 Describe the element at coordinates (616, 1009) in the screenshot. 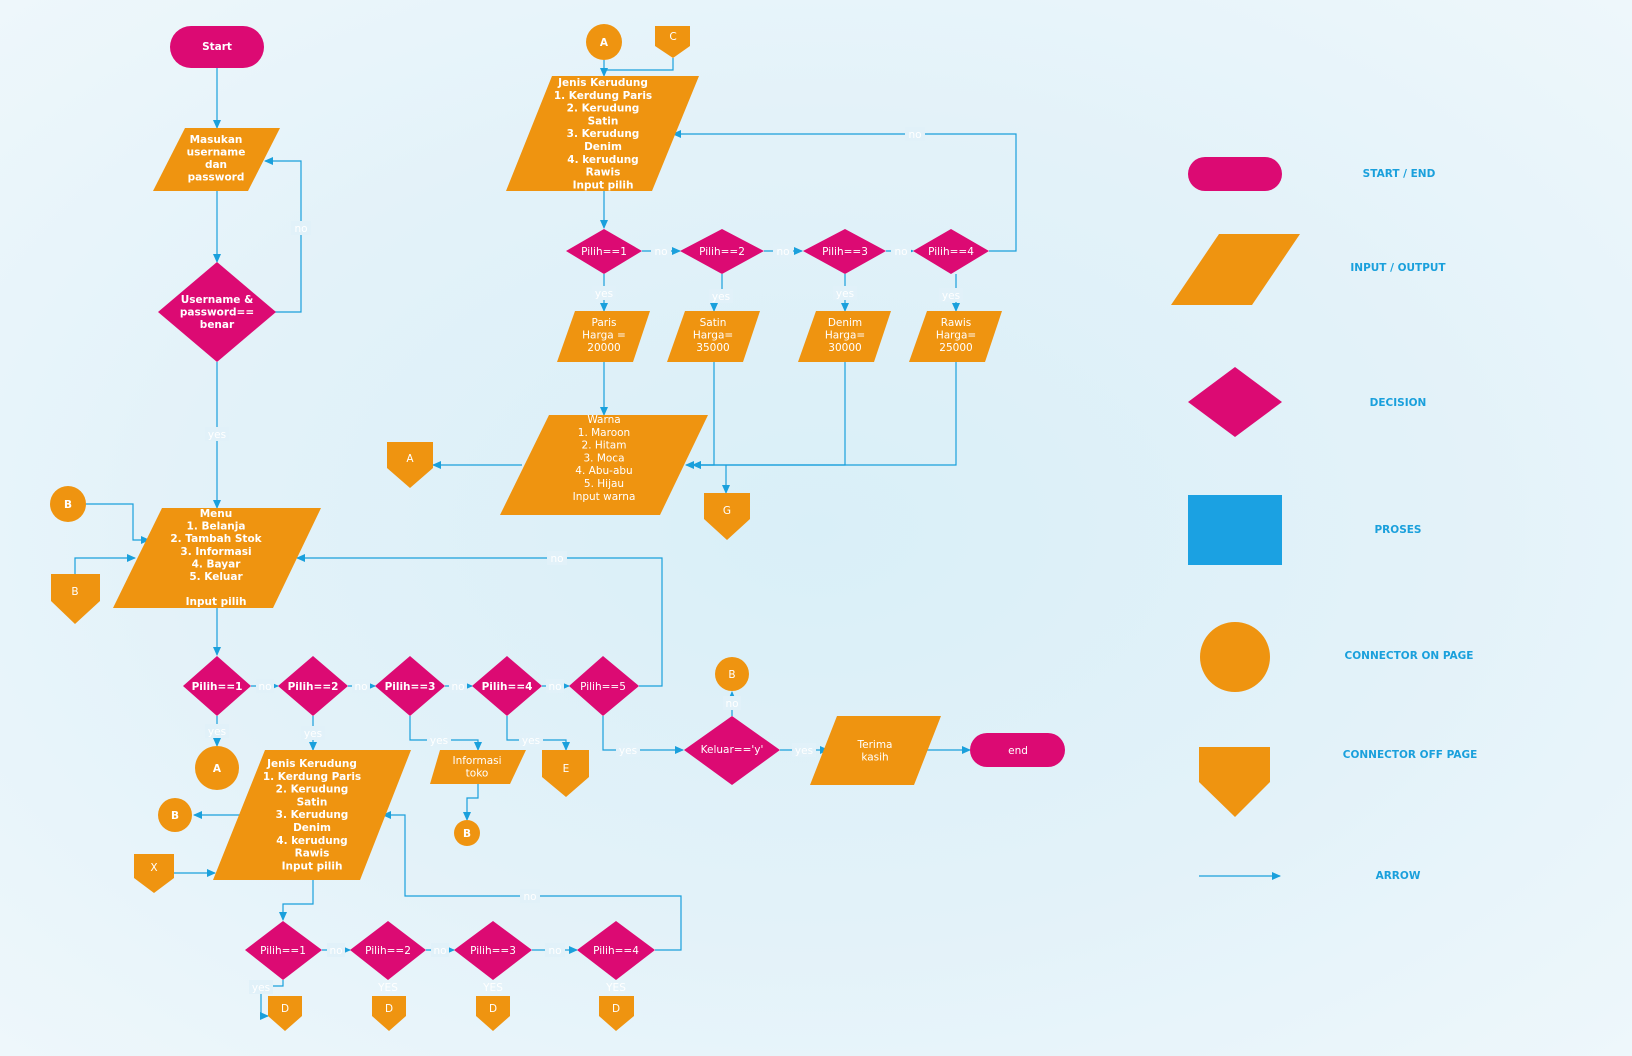

I see `offpage-d4-label: D` at that location.